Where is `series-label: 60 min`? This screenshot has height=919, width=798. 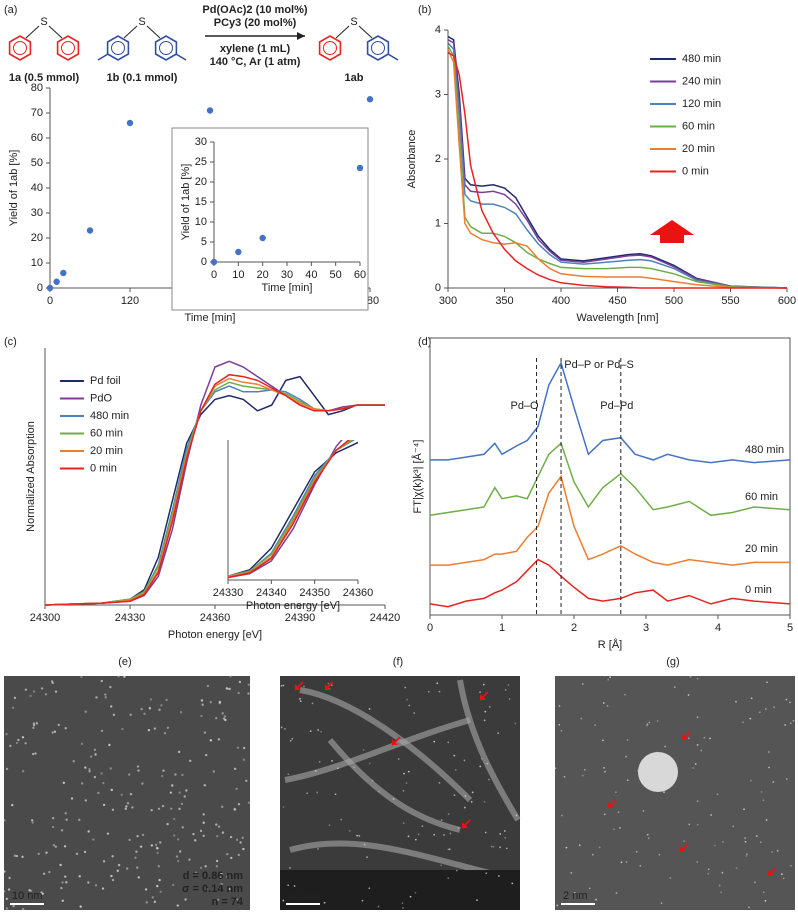
series-label: 60 min is located at coordinates (761, 497).